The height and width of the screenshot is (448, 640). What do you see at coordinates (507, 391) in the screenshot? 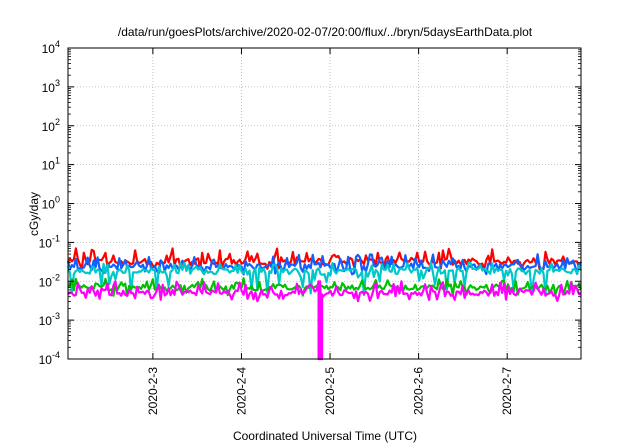
I see `x-tick-label: 2020-2-7` at bounding box center [507, 391].